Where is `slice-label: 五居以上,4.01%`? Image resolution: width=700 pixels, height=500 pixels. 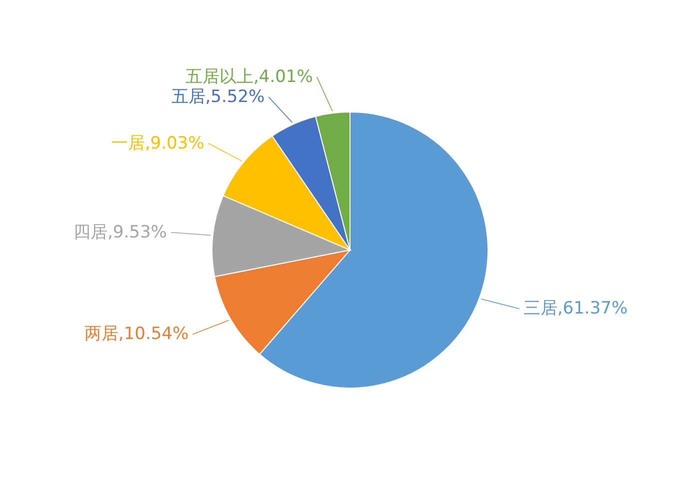
slice-label: 五居以上,4.01% is located at coordinates (249, 76).